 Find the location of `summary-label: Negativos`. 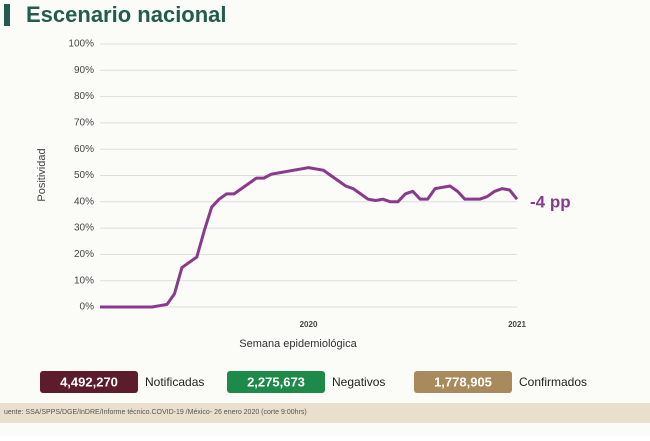

summary-label: Negativos is located at coordinates (358, 382).